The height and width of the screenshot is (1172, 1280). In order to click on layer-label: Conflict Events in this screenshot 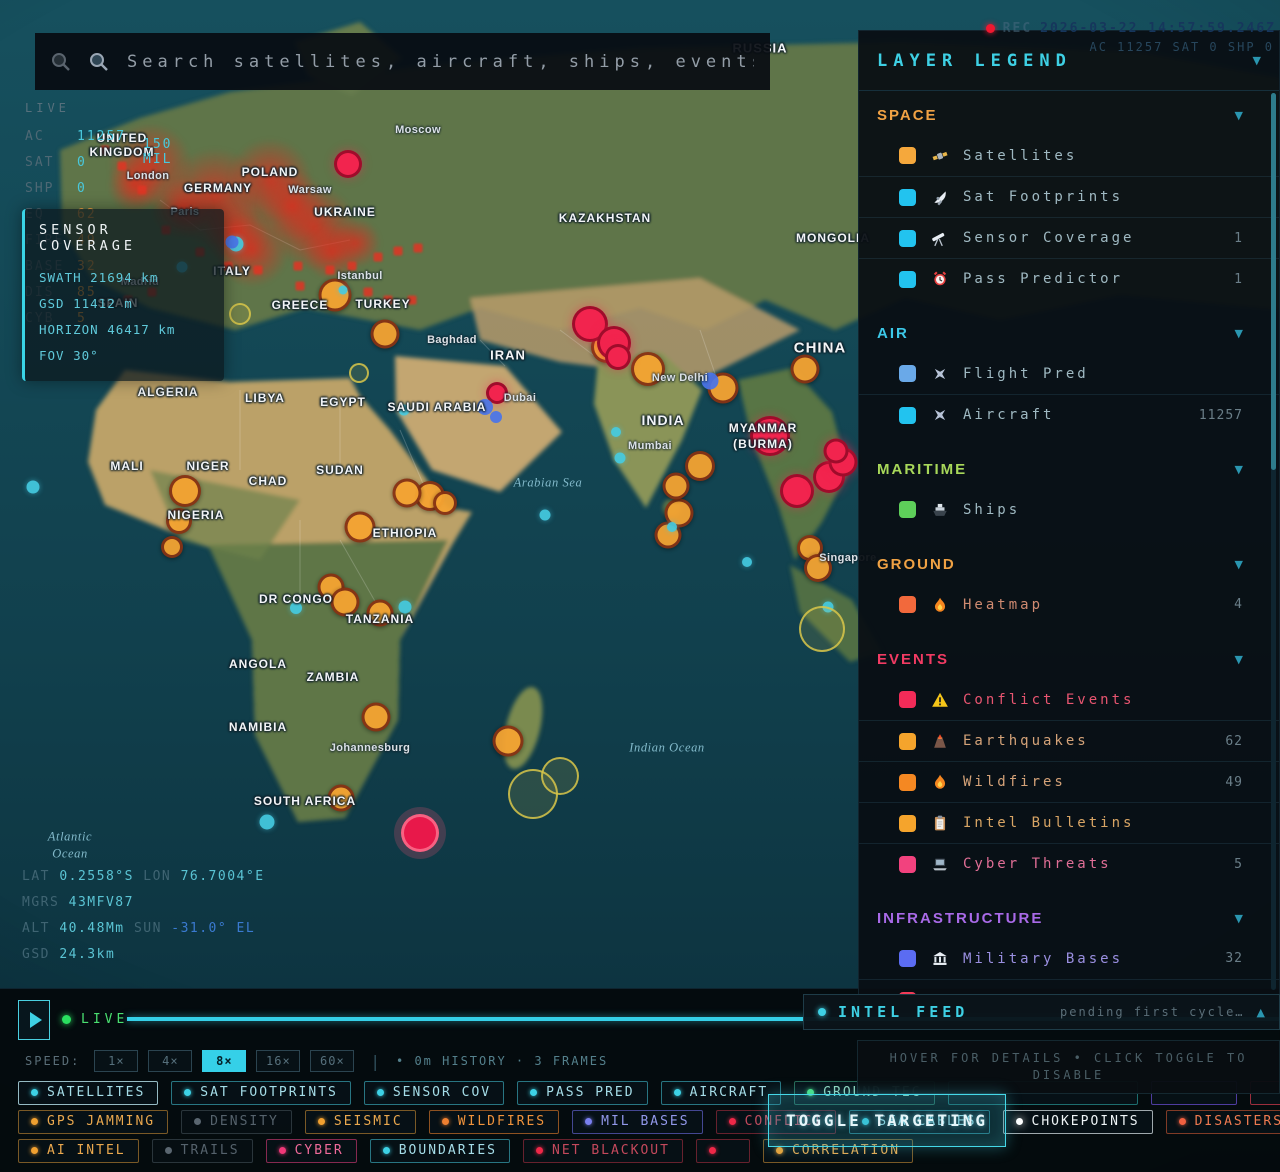, I will do `click(1103, 700)`.